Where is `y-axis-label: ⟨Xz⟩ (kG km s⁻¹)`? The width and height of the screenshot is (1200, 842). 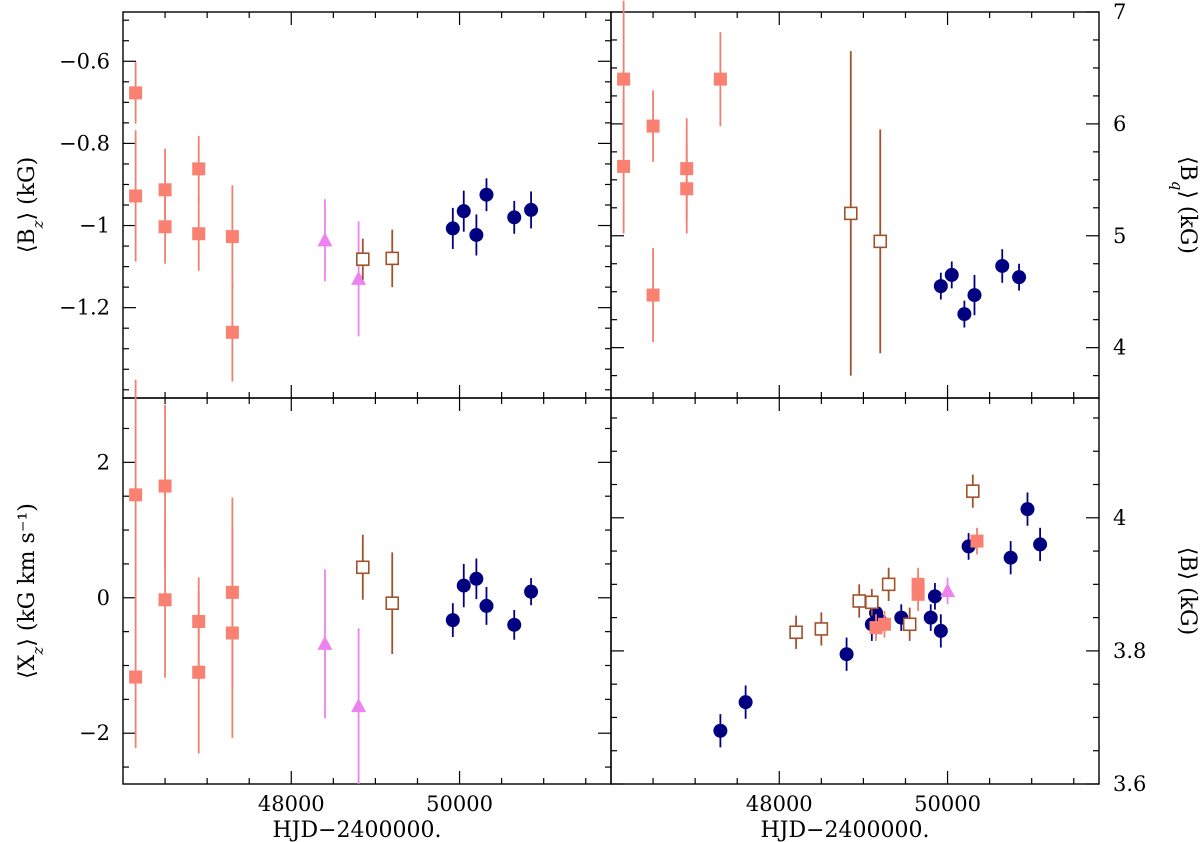 y-axis-label: ⟨Xz⟩ (kG km s⁻¹) is located at coordinates (31, 591).